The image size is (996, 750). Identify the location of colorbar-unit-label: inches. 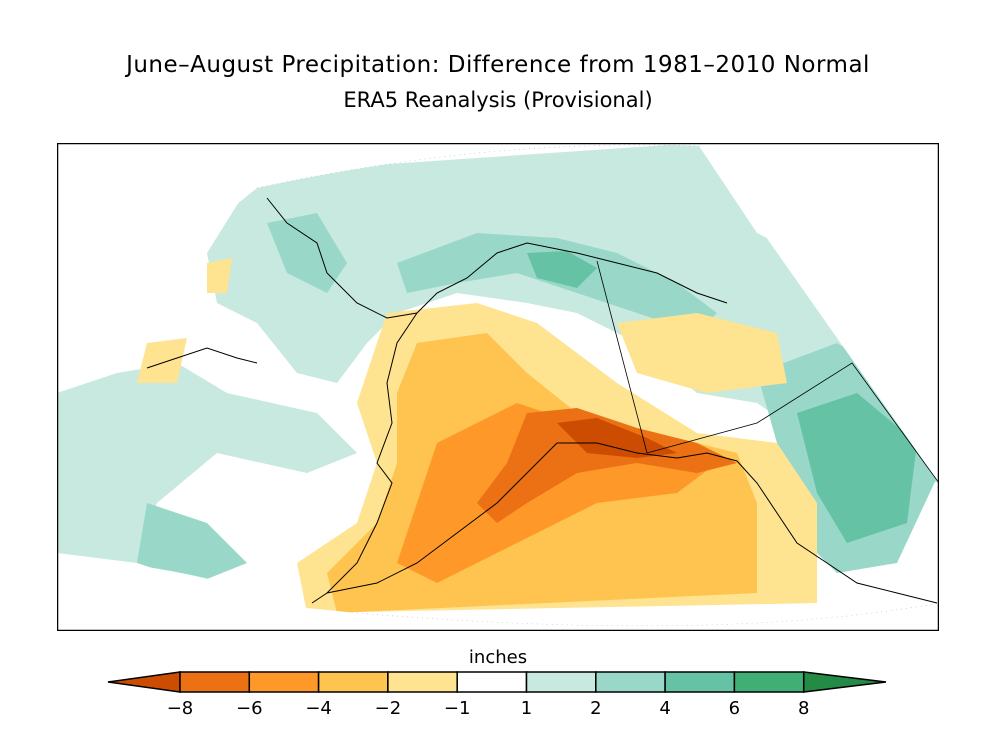
(498, 657).